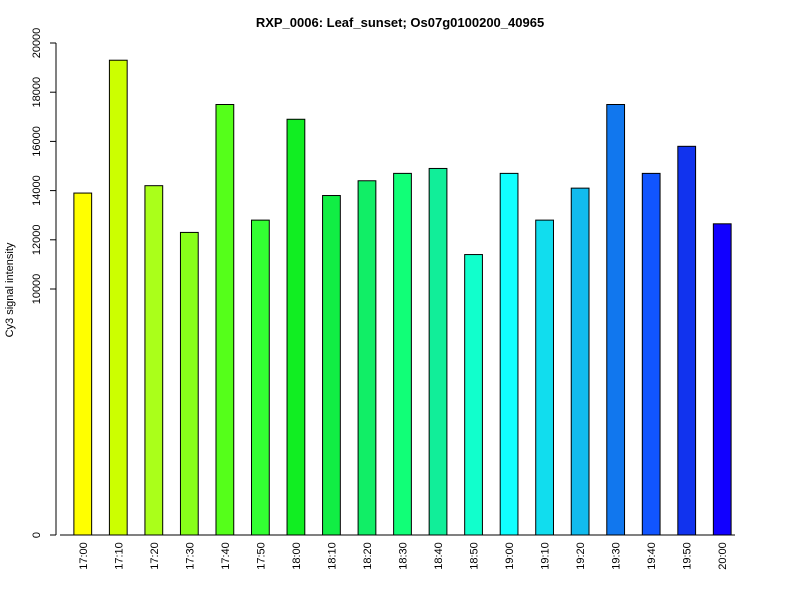  What do you see at coordinates (37, 43) in the screenshot?
I see `y-tick-label: 20000` at bounding box center [37, 43].